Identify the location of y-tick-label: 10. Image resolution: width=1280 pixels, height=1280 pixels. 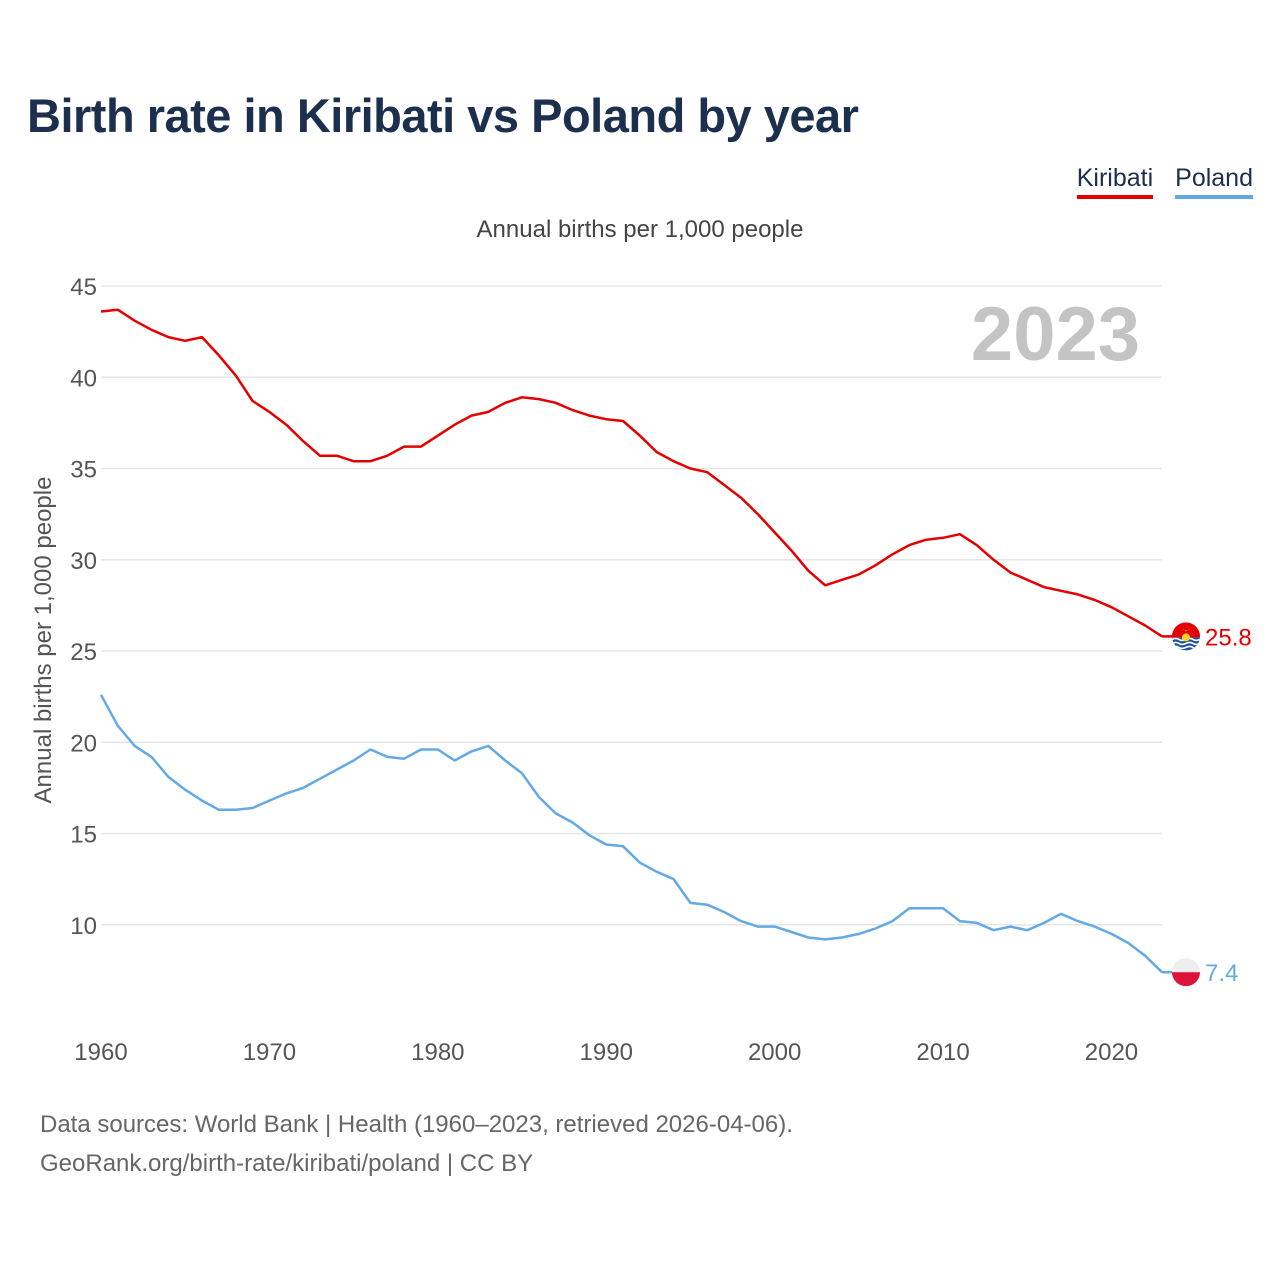
(83, 926).